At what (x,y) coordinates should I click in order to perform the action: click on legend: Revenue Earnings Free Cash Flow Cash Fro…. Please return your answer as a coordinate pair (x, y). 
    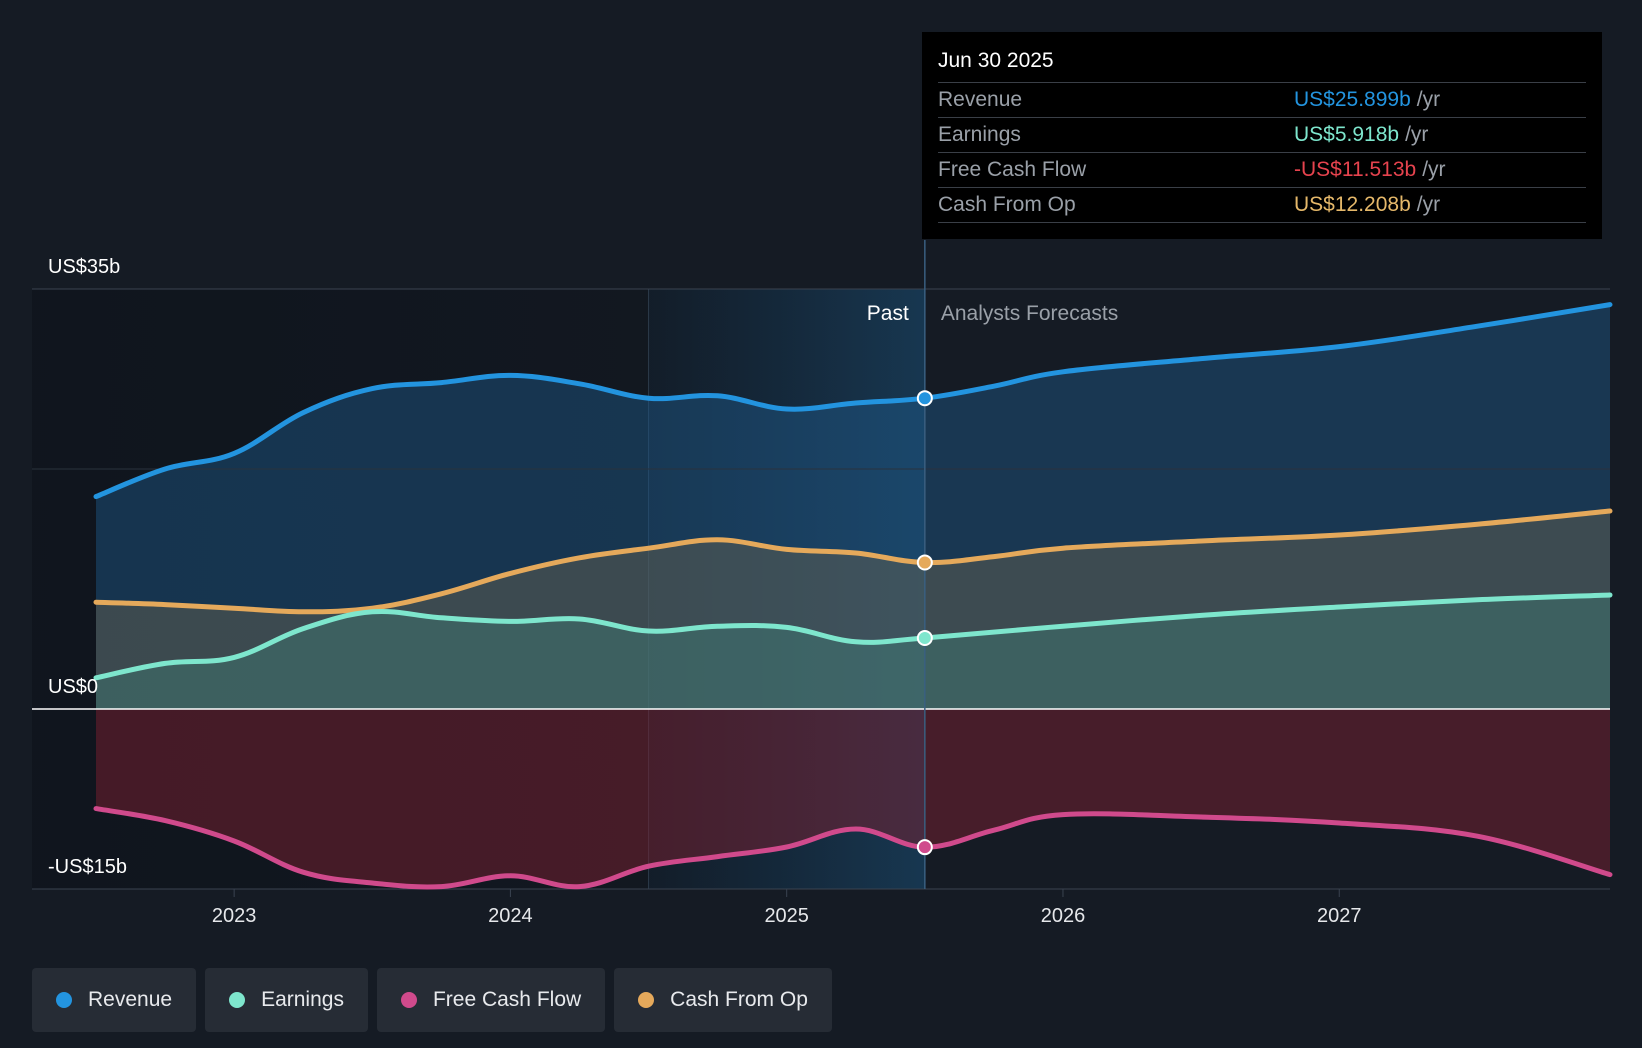
    Looking at the image, I should click on (432, 1000).